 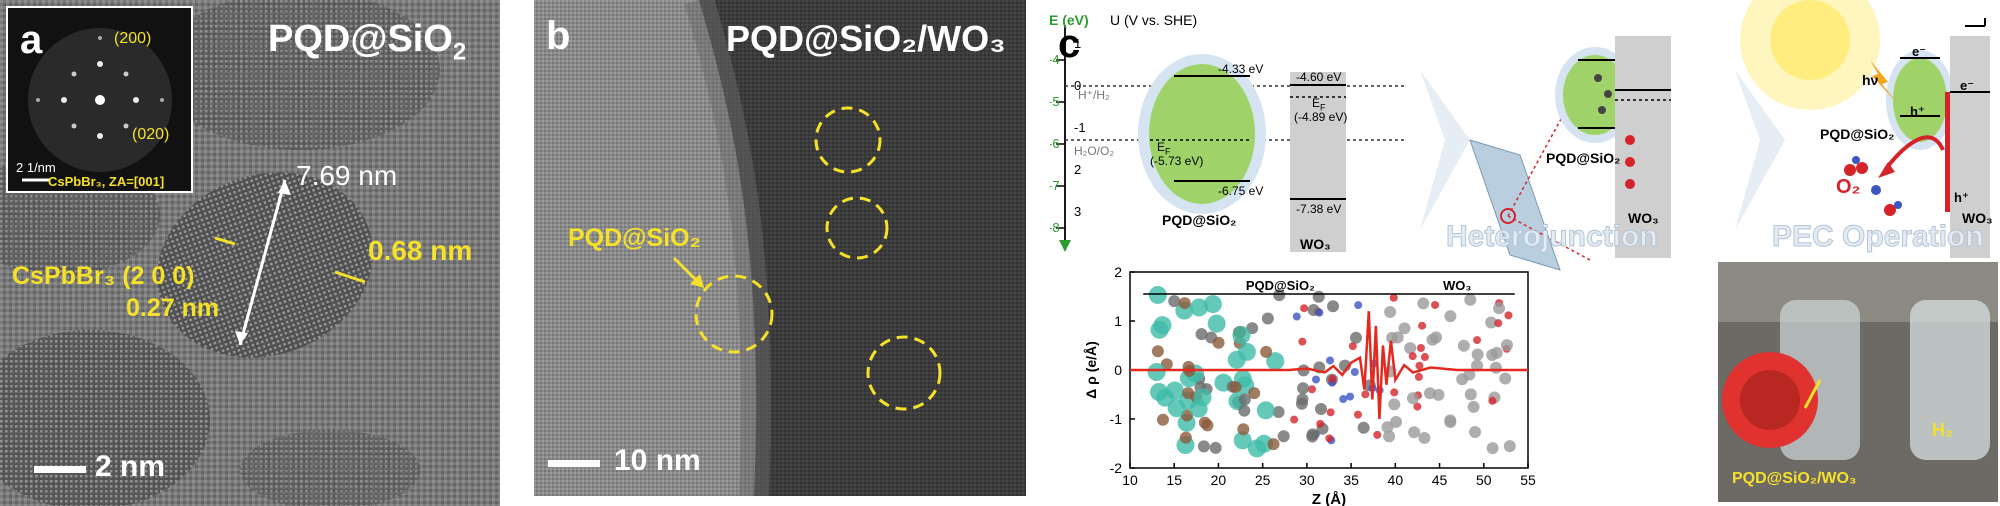 What do you see at coordinates (1440, 480) in the screenshot?
I see `x-tick-label: 45` at bounding box center [1440, 480].